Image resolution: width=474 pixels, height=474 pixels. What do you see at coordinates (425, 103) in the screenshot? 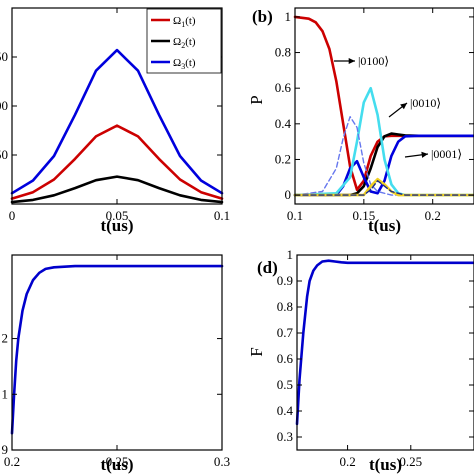
I see `state-annotation: |0010⟩` at bounding box center [425, 103].